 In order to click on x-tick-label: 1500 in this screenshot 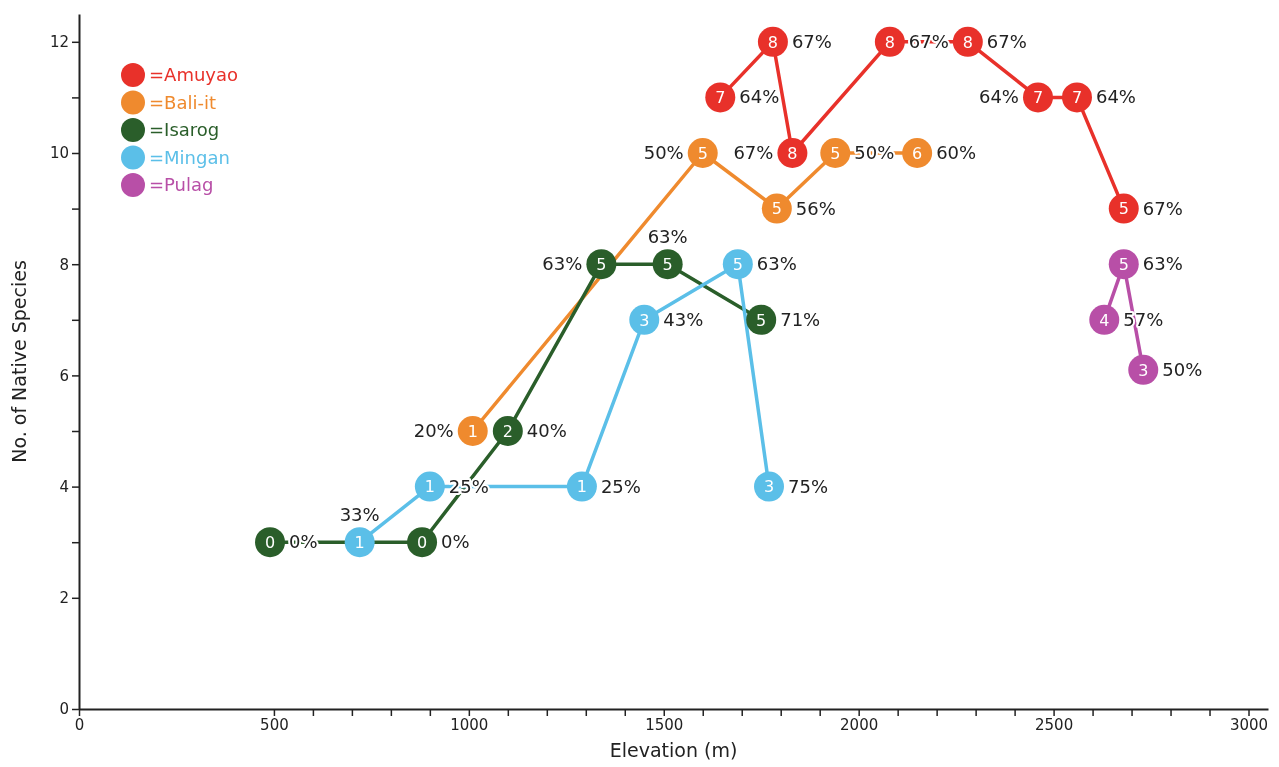, I will do `click(664, 724)`.